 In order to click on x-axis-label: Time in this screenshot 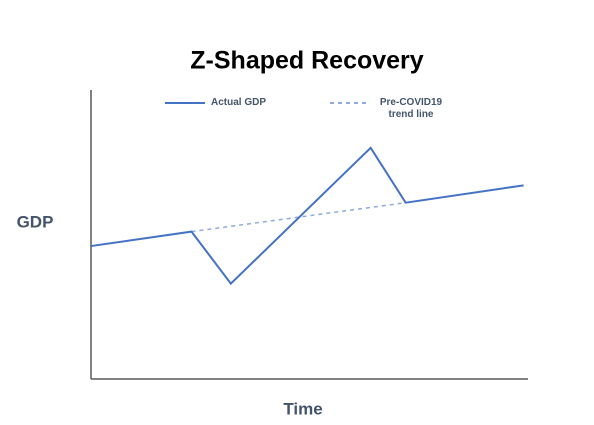, I will do `click(302, 408)`.